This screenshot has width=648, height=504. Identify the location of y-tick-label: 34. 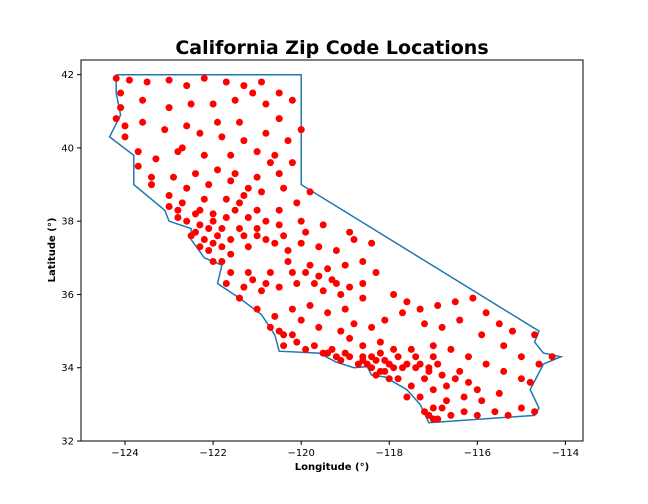
(67, 368).